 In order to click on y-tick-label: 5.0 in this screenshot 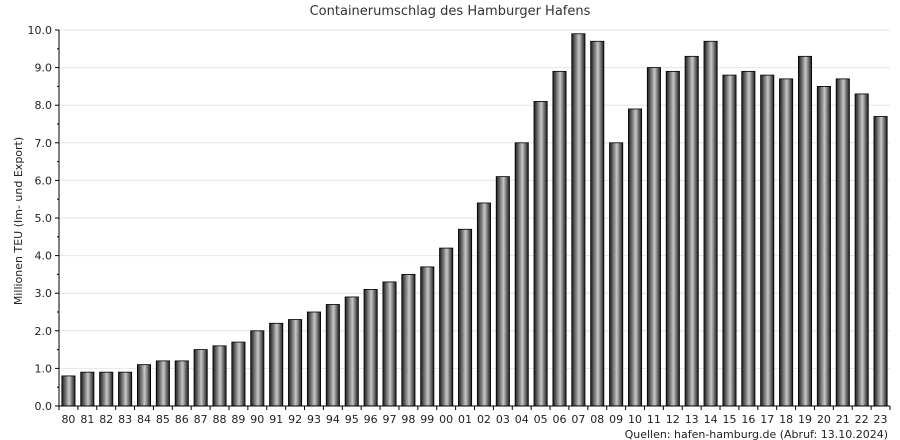, I will do `click(44, 218)`.